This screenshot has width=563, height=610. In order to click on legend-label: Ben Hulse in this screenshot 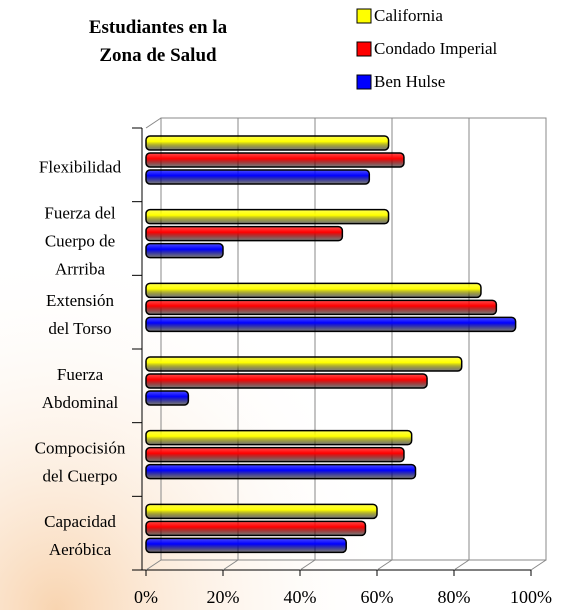, I will do `click(409, 81)`.